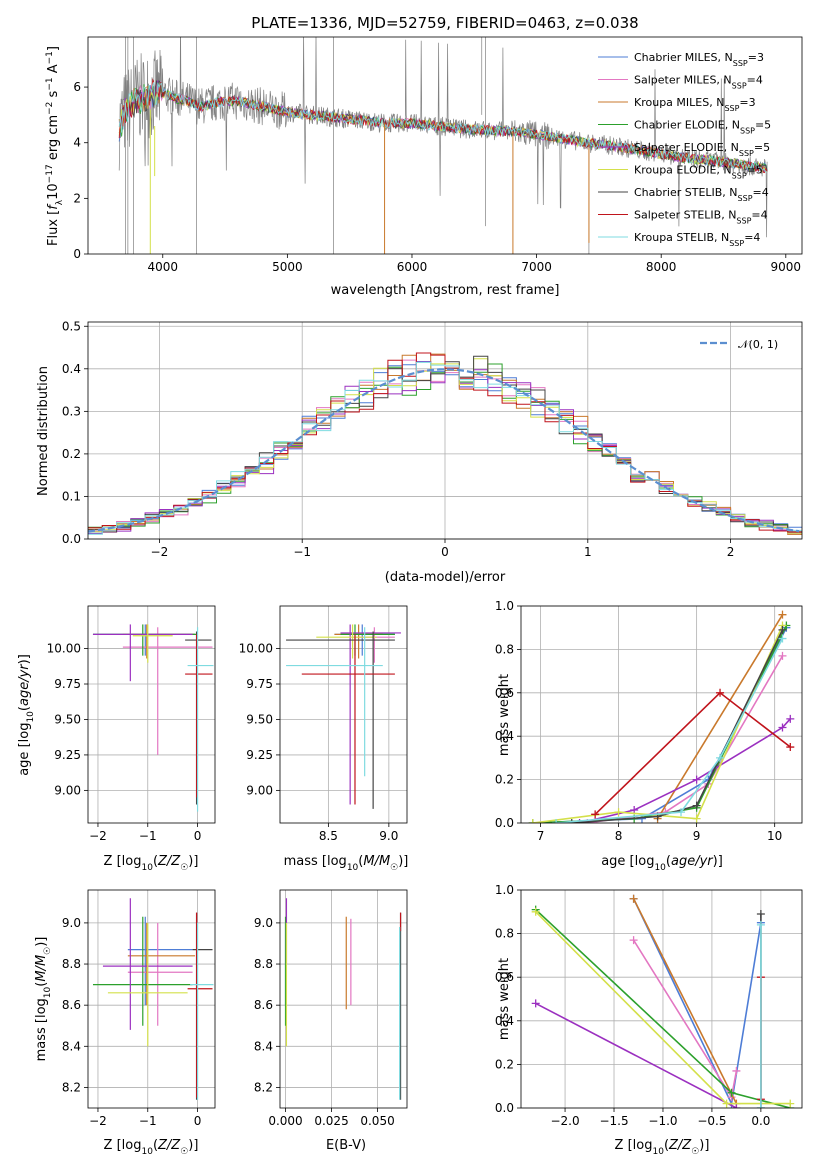  Describe the element at coordinates (328, 836) in the screenshot. I see `x-tick-label: 8.5` at that location.